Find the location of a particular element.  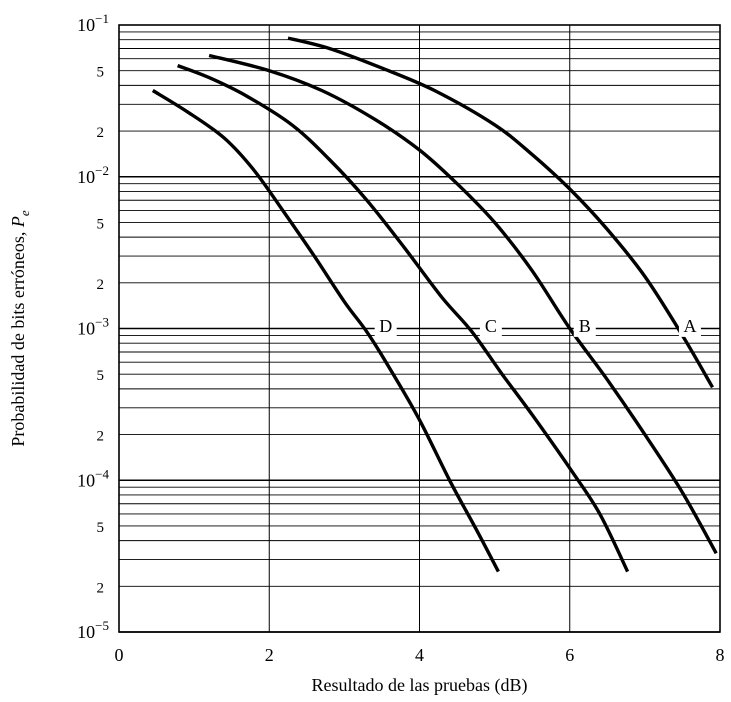

series-labels: A B C D is located at coordinates (537, 326).